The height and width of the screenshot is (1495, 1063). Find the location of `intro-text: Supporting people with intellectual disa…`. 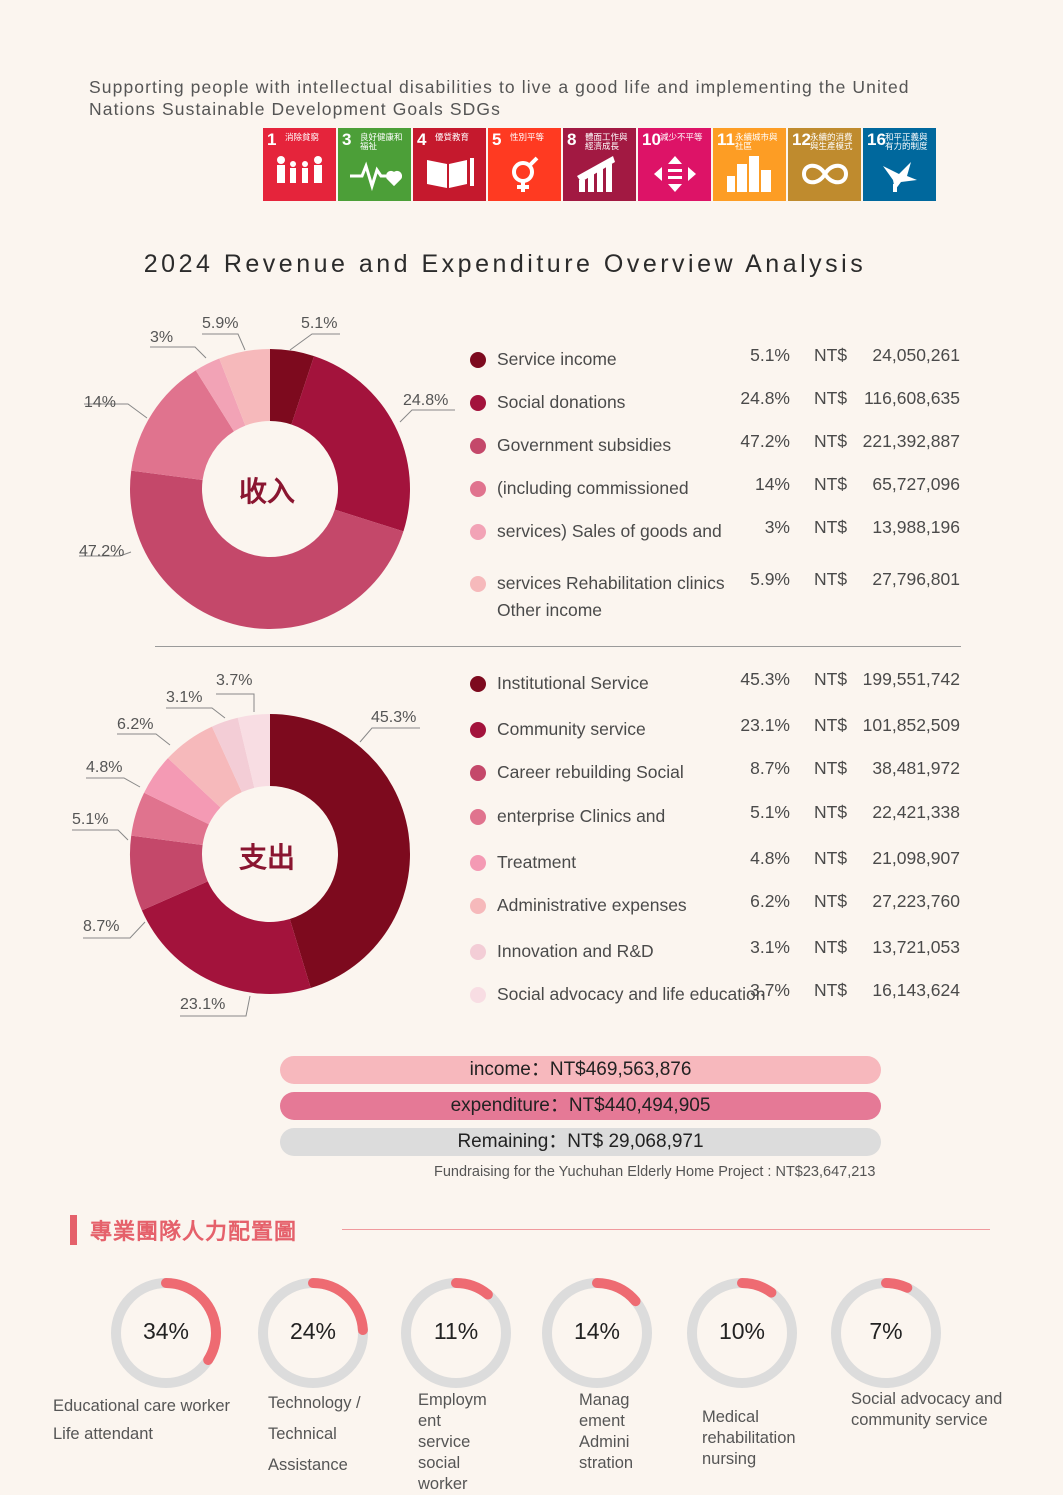

intro-text: Supporting people with intellectual disa… is located at coordinates (539, 98).